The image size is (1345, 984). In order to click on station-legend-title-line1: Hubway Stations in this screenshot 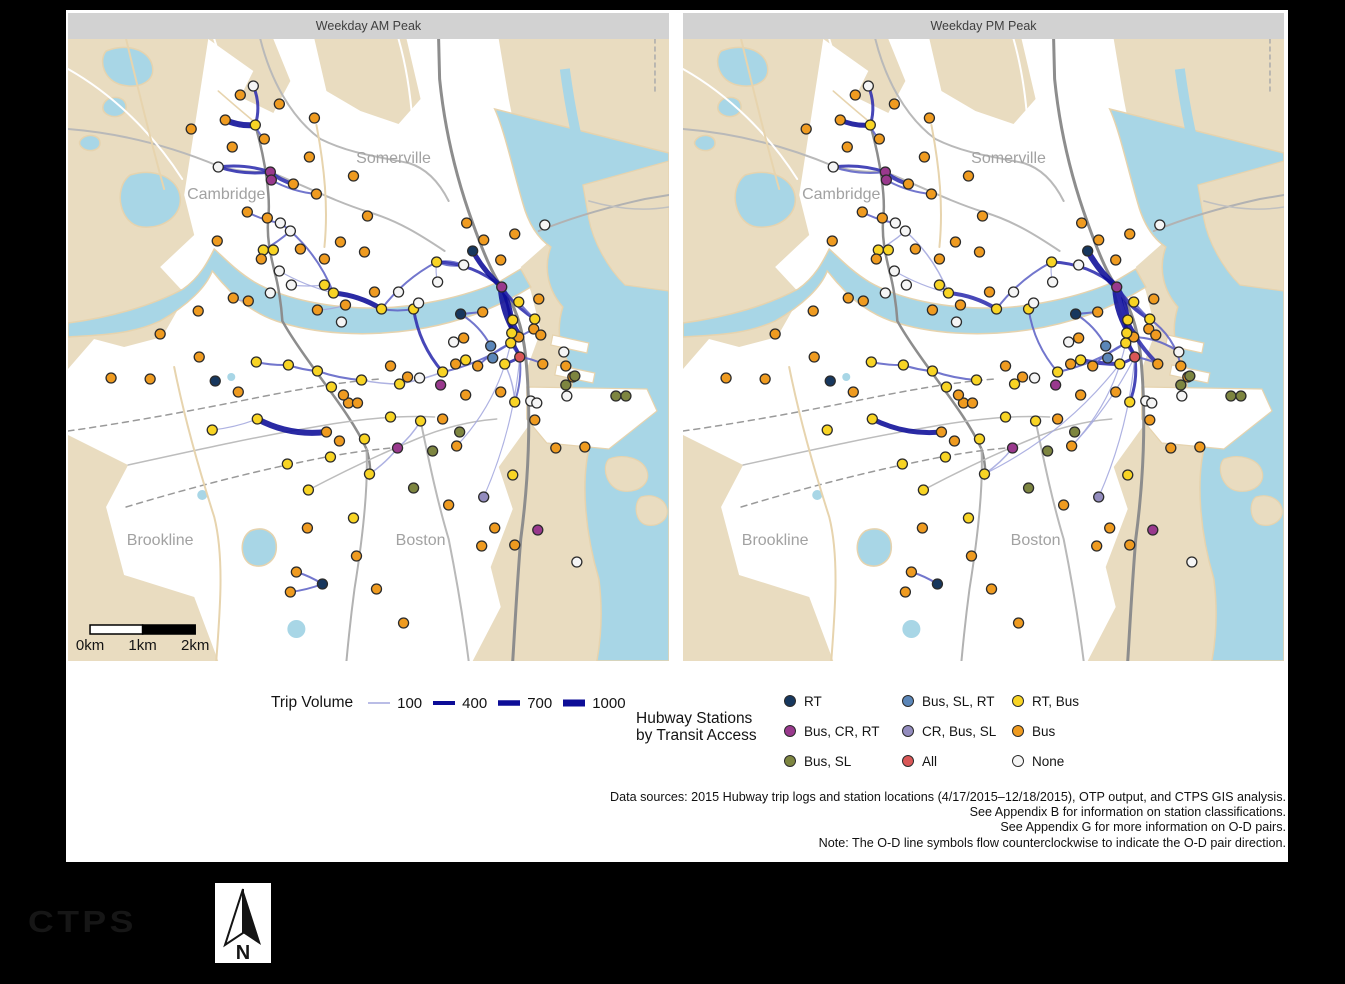, I will do `click(694, 718)`.